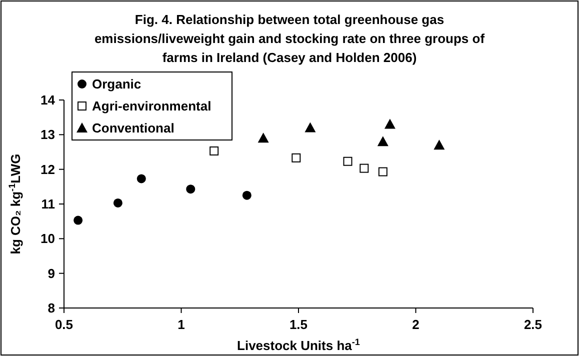 The width and height of the screenshot is (579, 356). What do you see at coordinates (117, 84) in the screenshot?
I see `legend-label: Organic` at bounding box center [117, 84].